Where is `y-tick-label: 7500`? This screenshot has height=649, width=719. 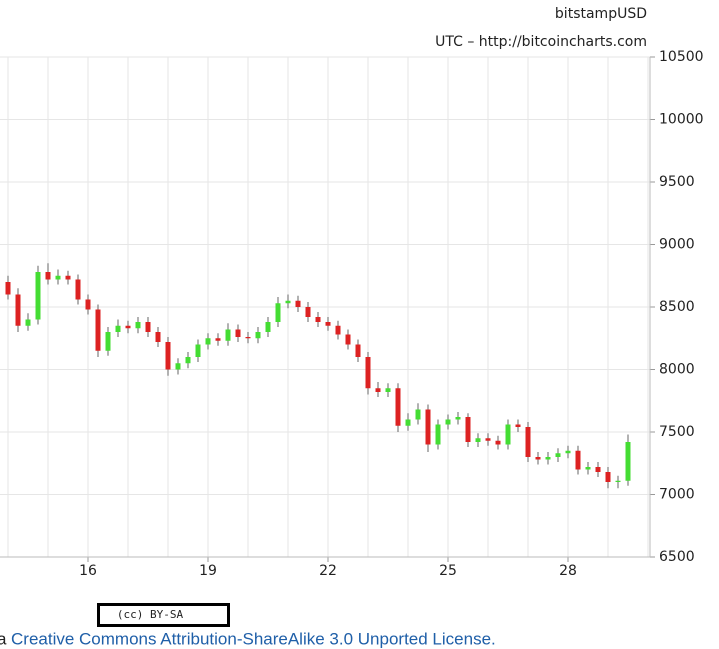 y-tick-label: 7500 is located at coordinates (677, 432).